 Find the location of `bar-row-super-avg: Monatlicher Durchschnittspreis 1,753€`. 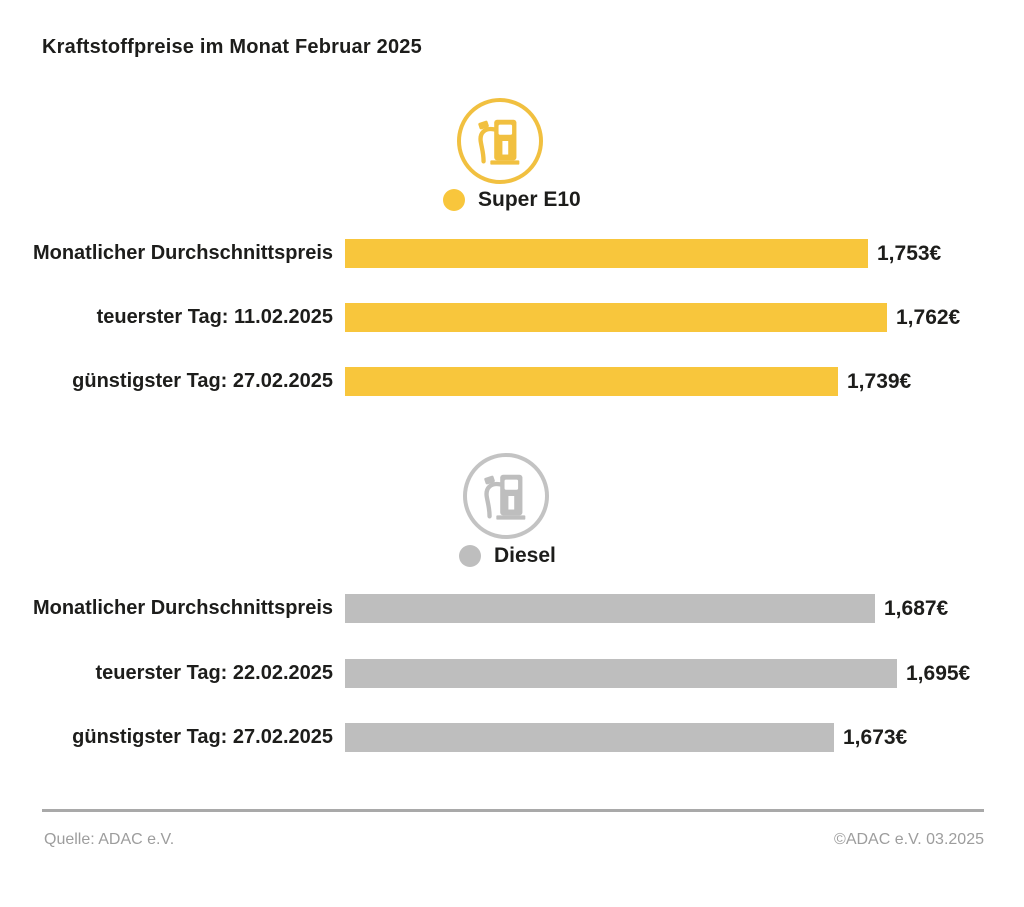

bar-row-super-avg: Monatlicher Durchschnittspreis 1,753€ is located at coordinates (512, 253).